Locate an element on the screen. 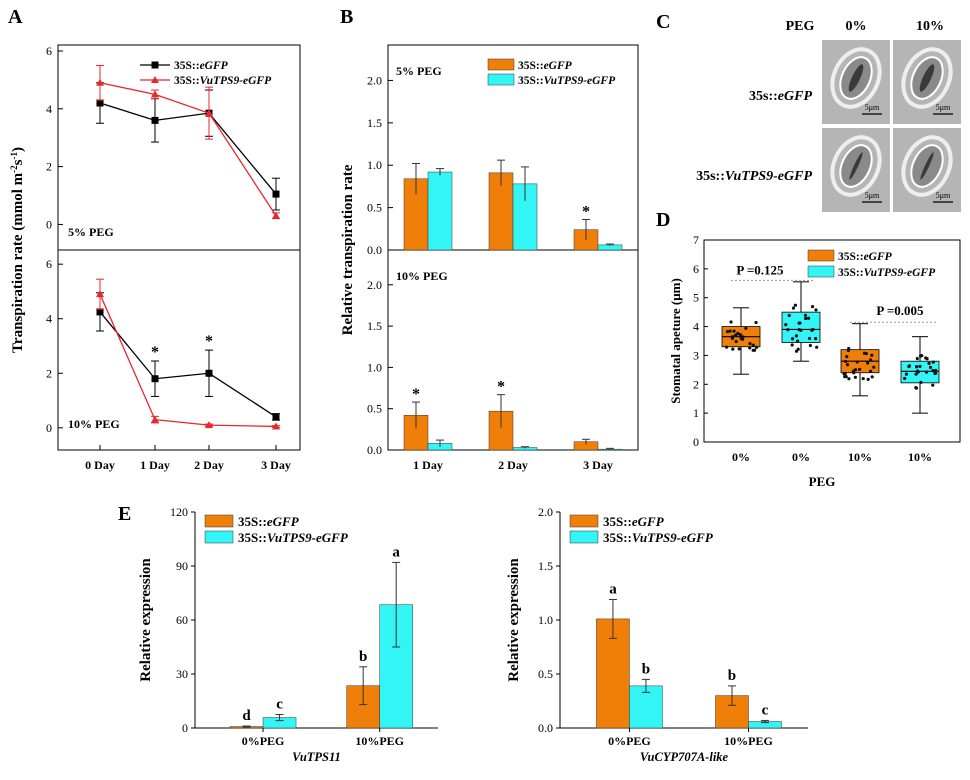 This screenshot has height=780, width=970. panel-d-legend-swatch is located at coordinates (821, 255).